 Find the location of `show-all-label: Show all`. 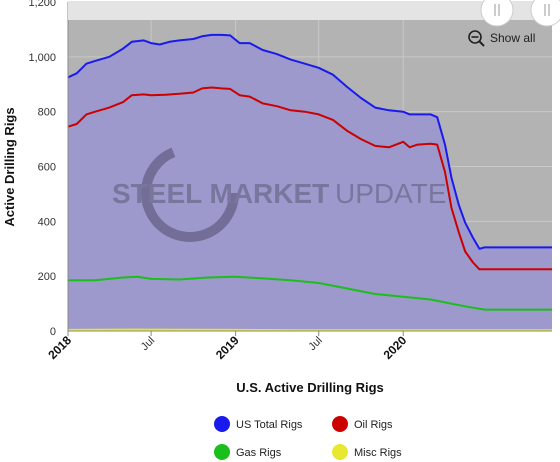

show-all-label: Show all is located at coordinates (512, 38).